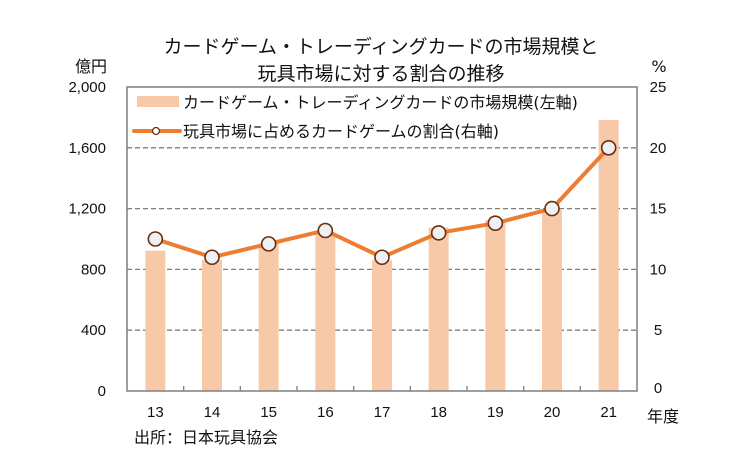  Describe the element at coordinates (206, 437) in the screenshot. I see `source-note: 出所：日本玩具協会` at that location.